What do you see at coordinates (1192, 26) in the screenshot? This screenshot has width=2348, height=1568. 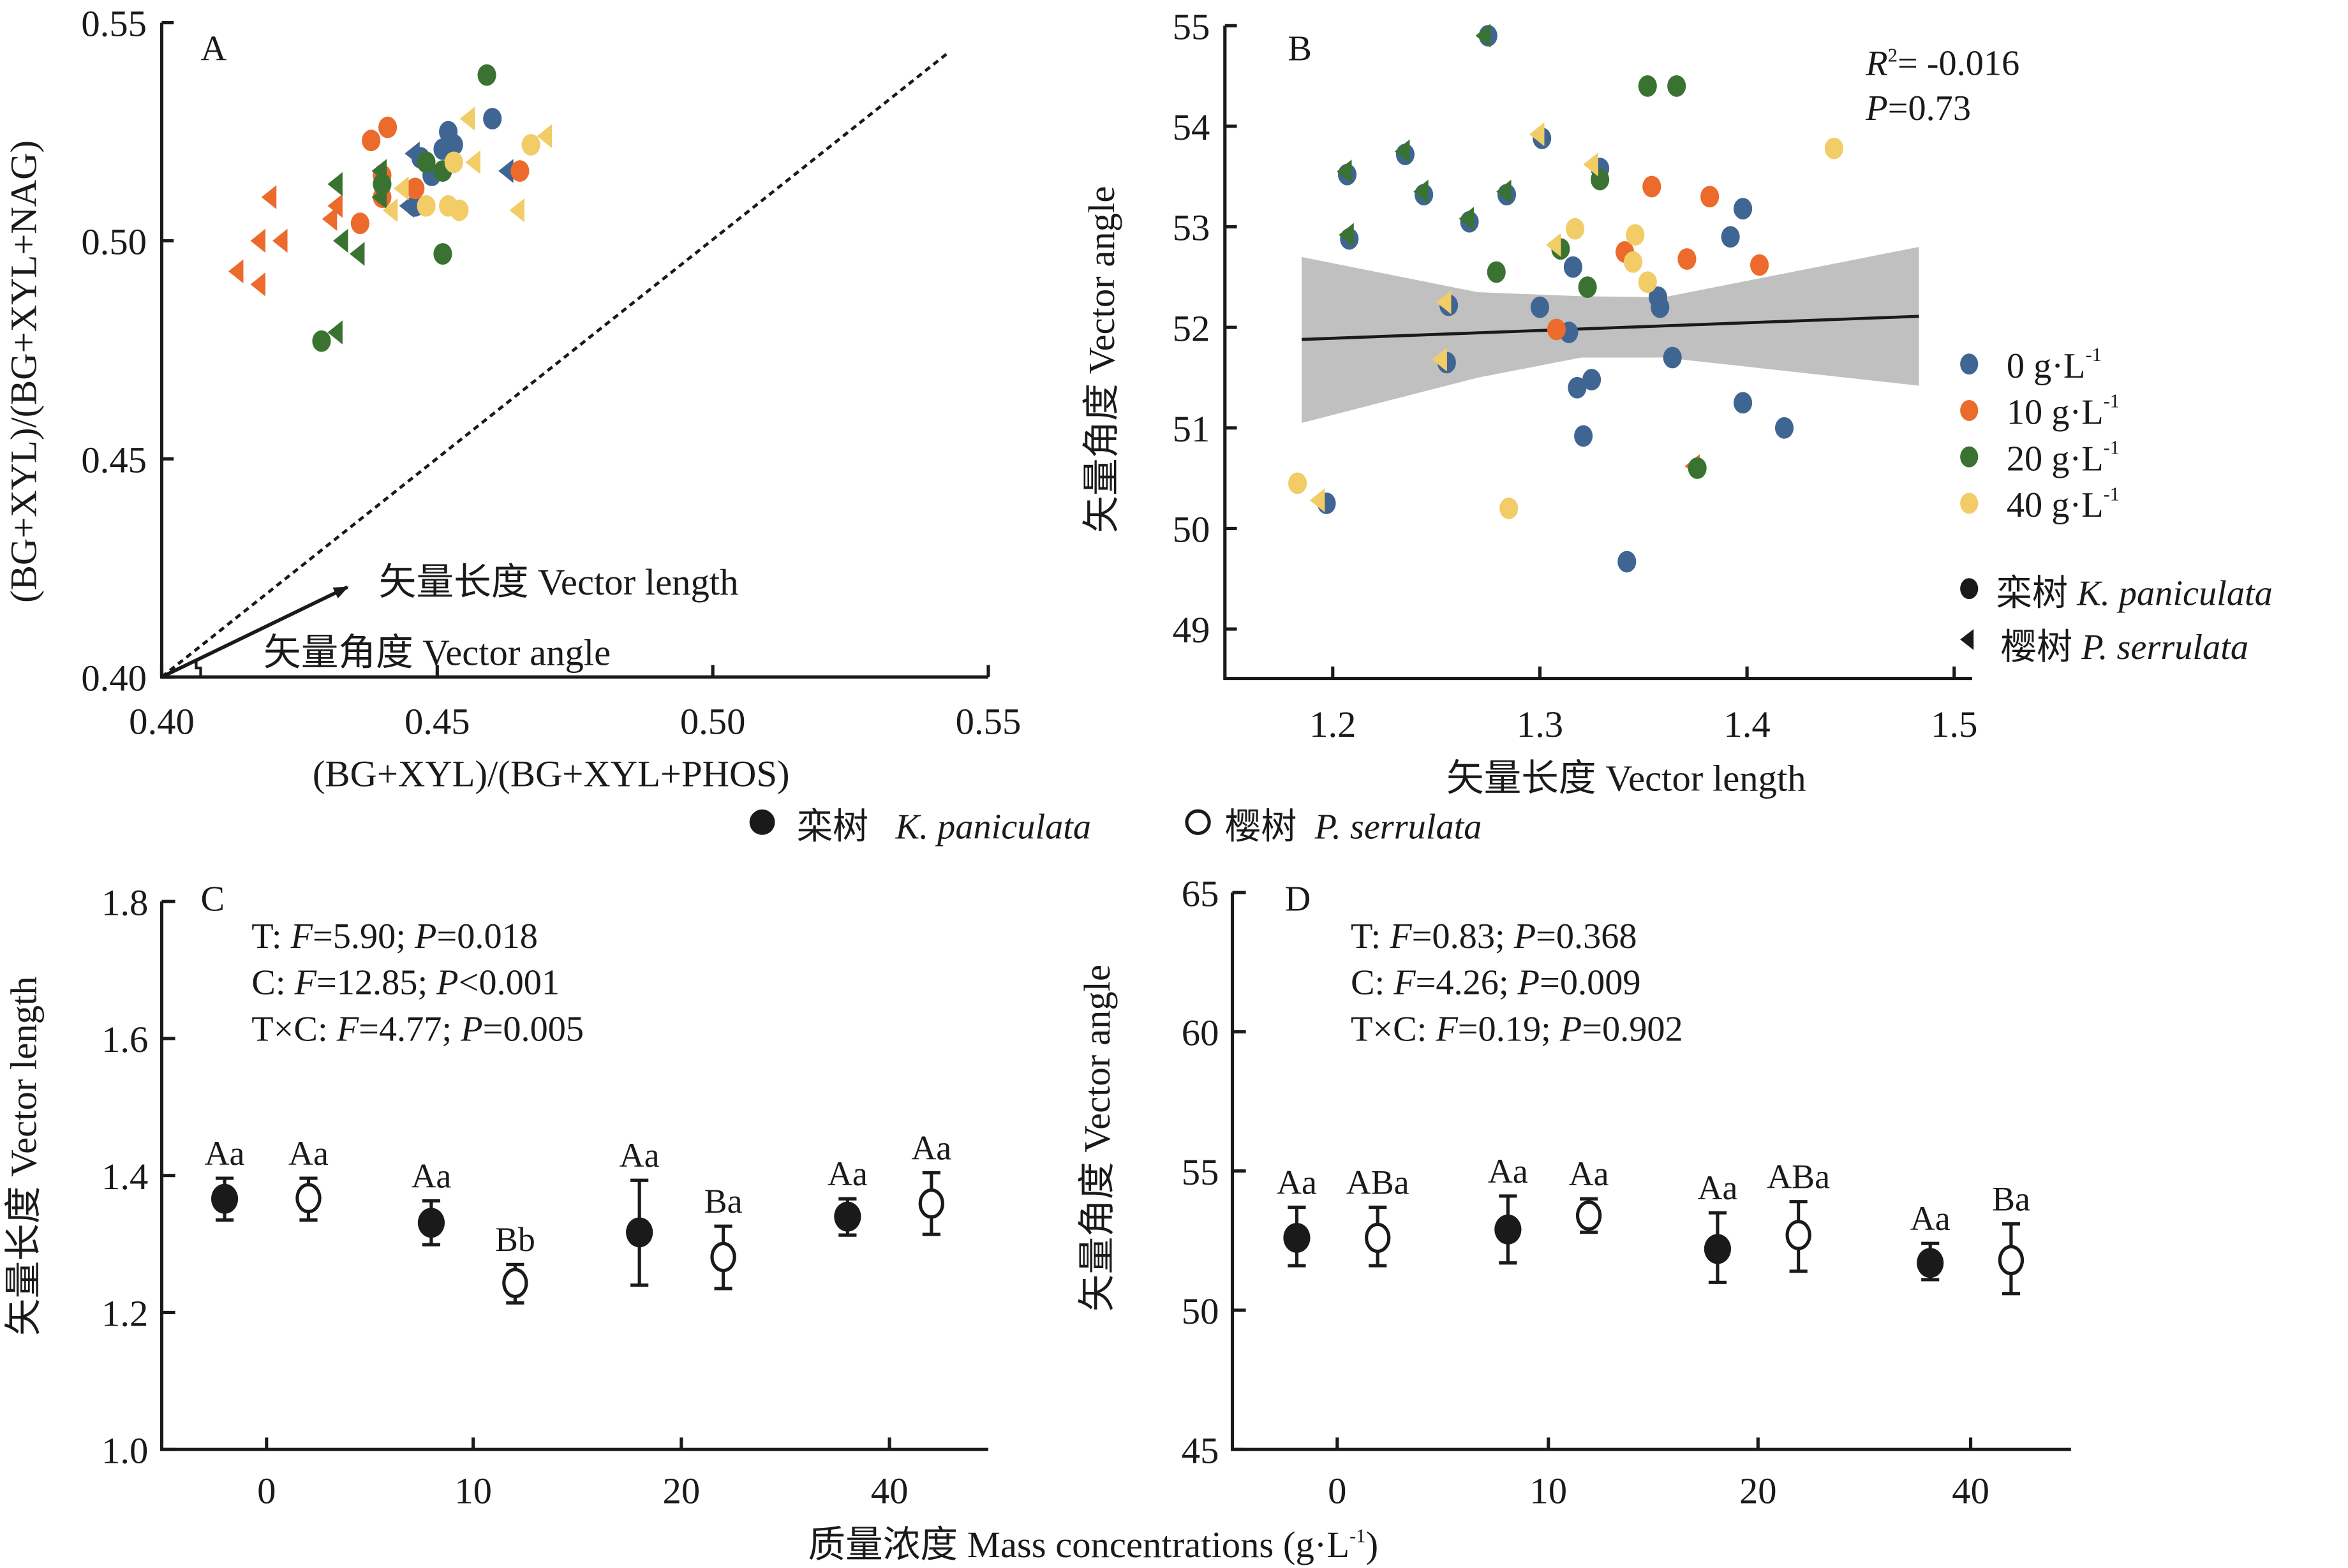 I see `panel-b-y-tick-label: 55` at bounding box center [1192, 26].